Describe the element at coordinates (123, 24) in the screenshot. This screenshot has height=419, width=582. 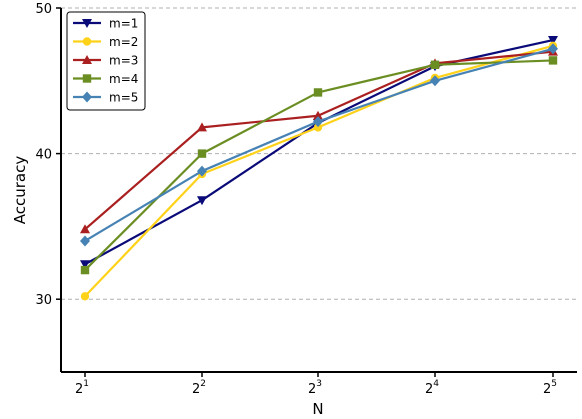
I see `legend-label-m=1: m=1` at that location.